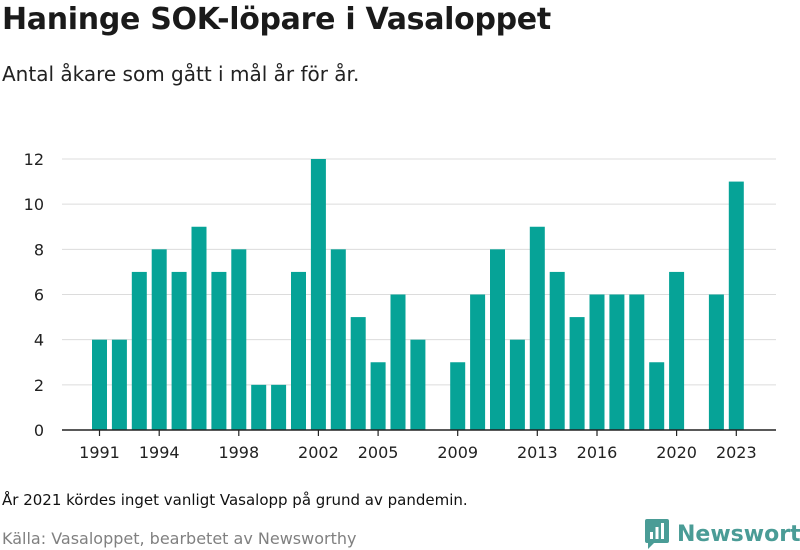 The width and height of the screenshot is (800, 550). What do you see at coordinates (716, 362) in the screenshot?
I see `bar-2022` at bounding box center [716, 362].